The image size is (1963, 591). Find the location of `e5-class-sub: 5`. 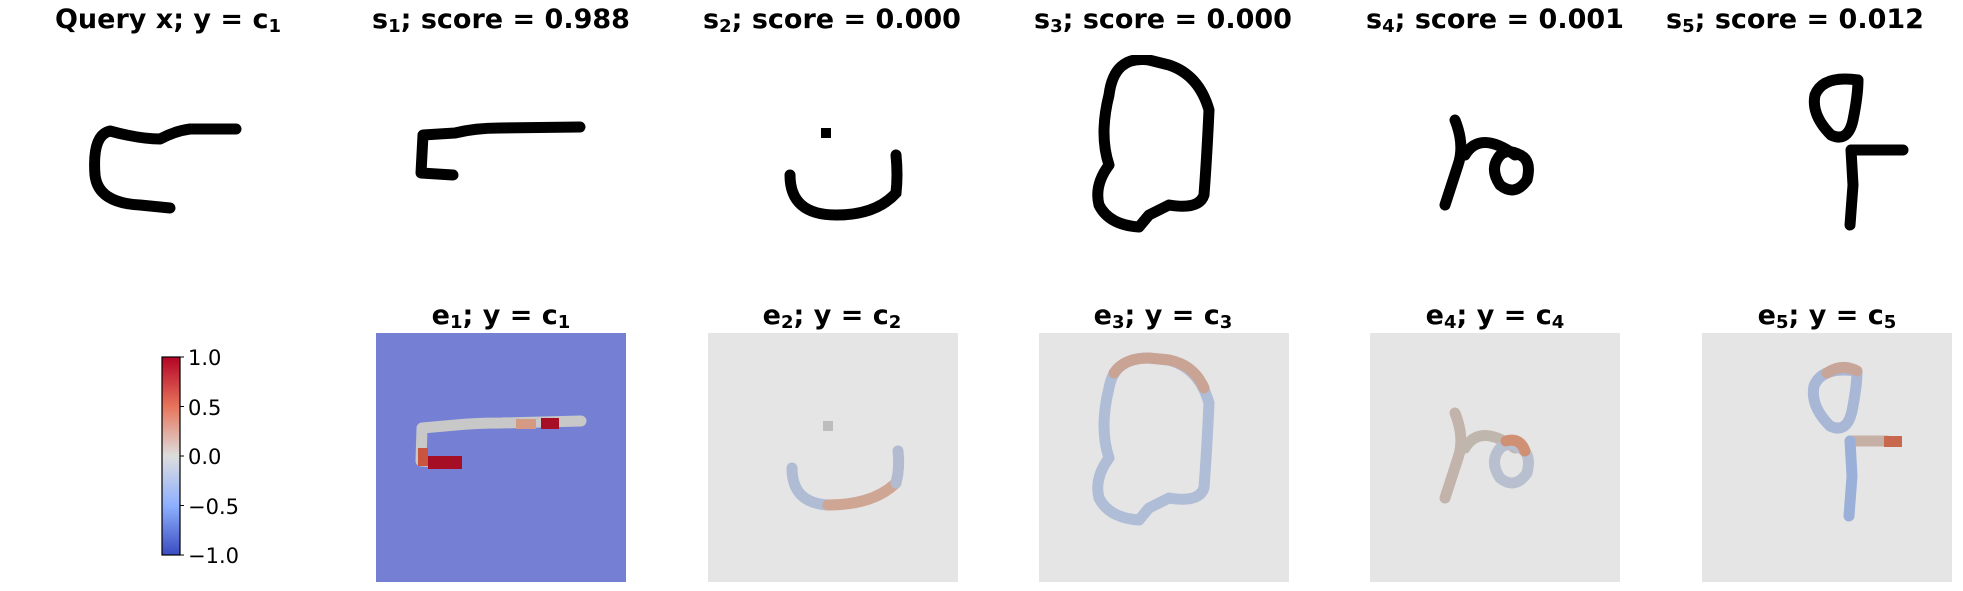

e5-class-sub: 5 is located at coordinates (1890, 322).